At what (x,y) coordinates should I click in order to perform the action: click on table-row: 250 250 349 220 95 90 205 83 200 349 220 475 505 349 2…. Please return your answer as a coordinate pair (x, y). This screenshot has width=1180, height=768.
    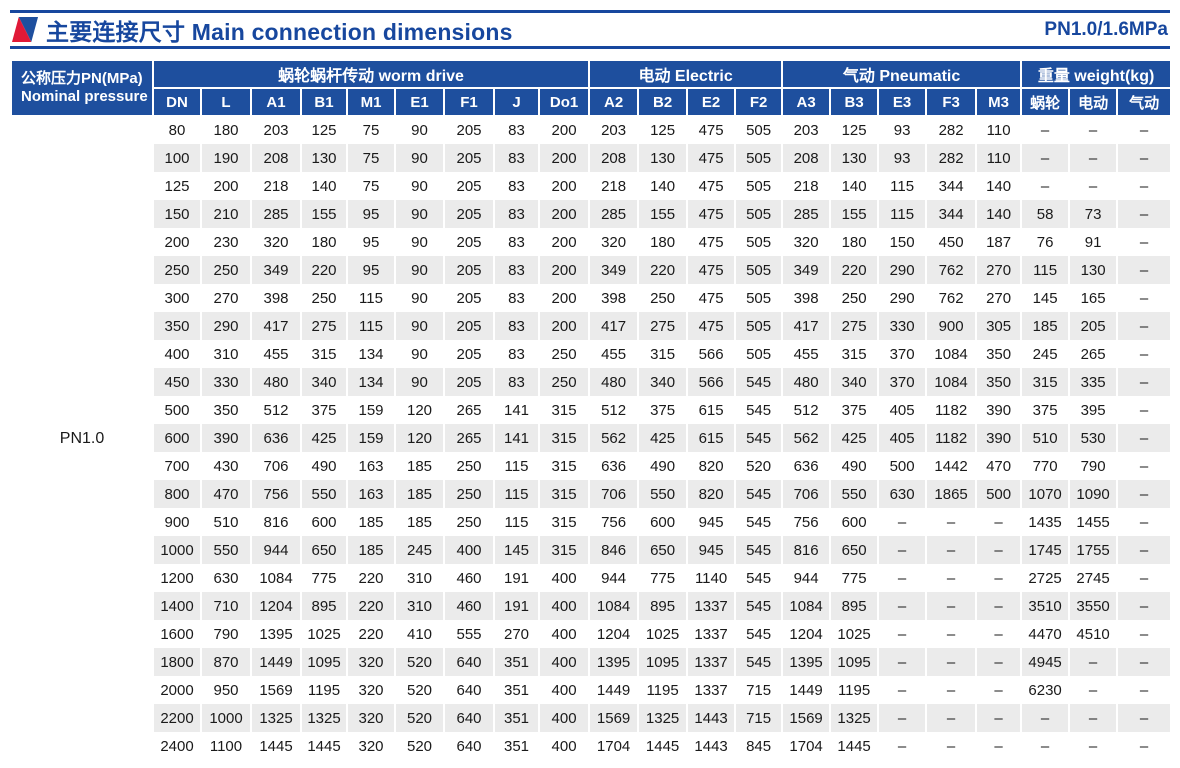
    Looking at the image, I should click on (592, 270).